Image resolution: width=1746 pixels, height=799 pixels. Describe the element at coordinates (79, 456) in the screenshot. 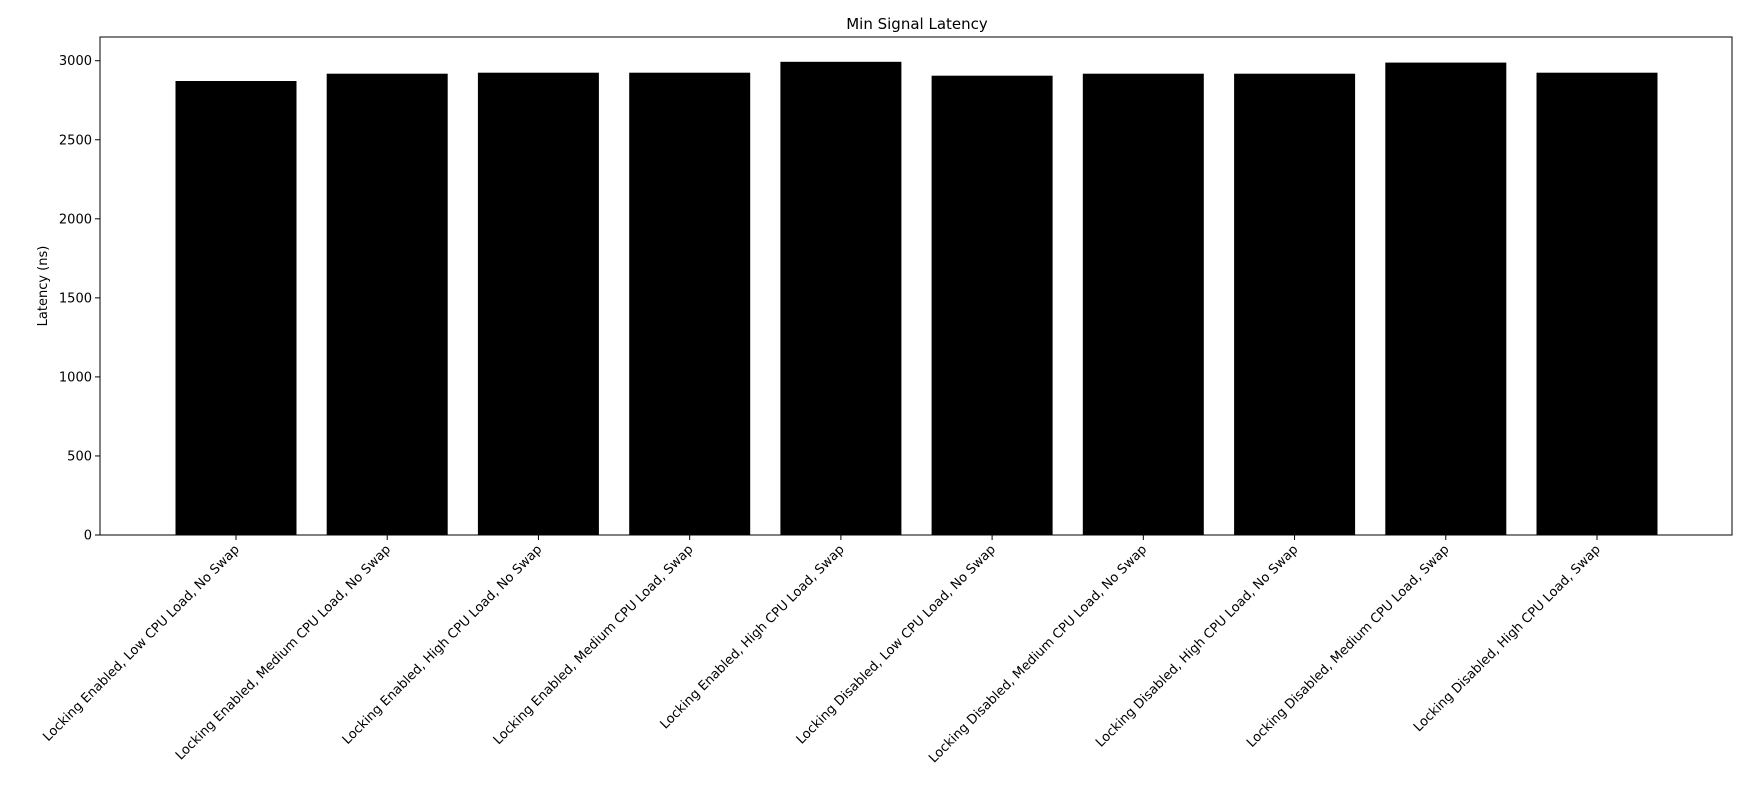

I see `y-tick-label: 500` at that location.